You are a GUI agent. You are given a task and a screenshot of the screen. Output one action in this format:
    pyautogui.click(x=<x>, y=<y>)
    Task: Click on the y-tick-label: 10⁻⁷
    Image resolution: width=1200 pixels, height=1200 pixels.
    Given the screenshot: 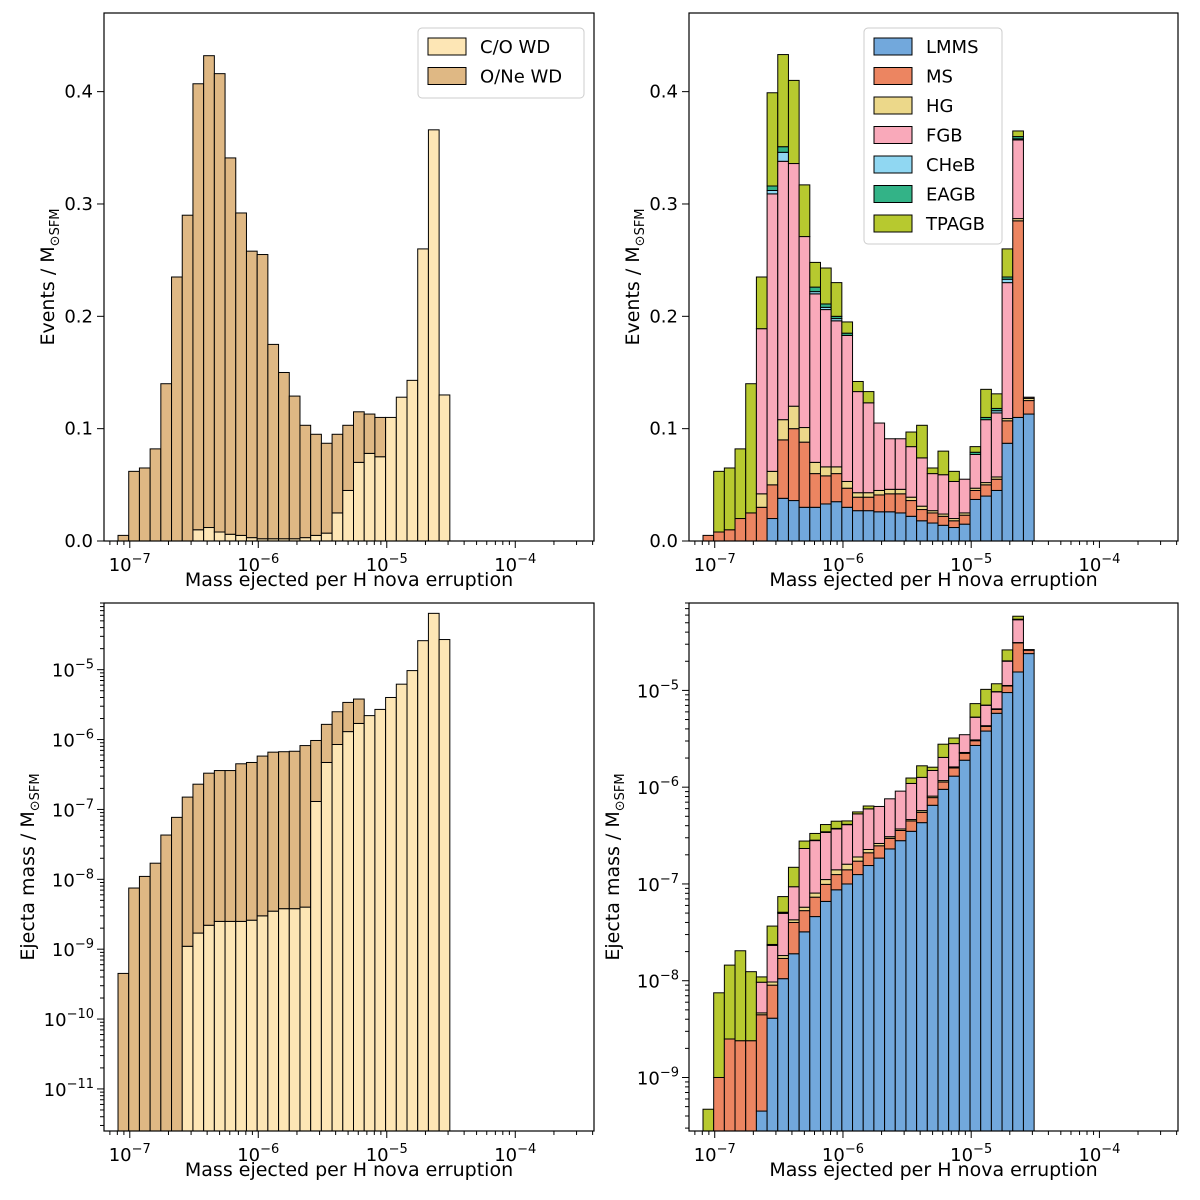 What is the action you would take?
    pyautogui.click(x=658, y=884)
    